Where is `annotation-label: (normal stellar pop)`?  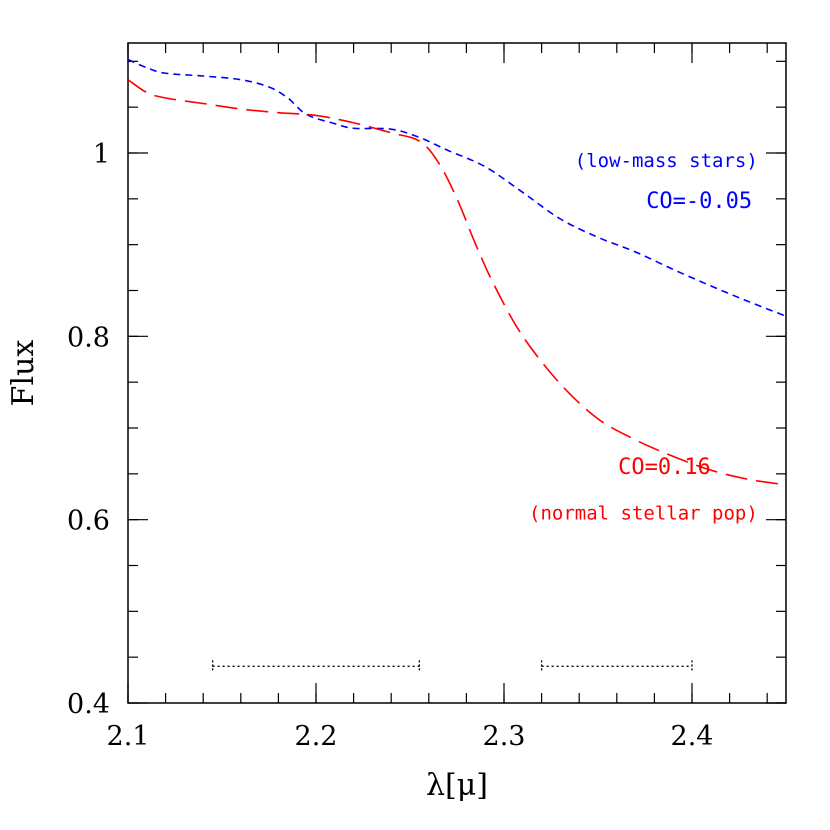
annotation-label: (normal stellar pop) is located at coordinates (643, 514).